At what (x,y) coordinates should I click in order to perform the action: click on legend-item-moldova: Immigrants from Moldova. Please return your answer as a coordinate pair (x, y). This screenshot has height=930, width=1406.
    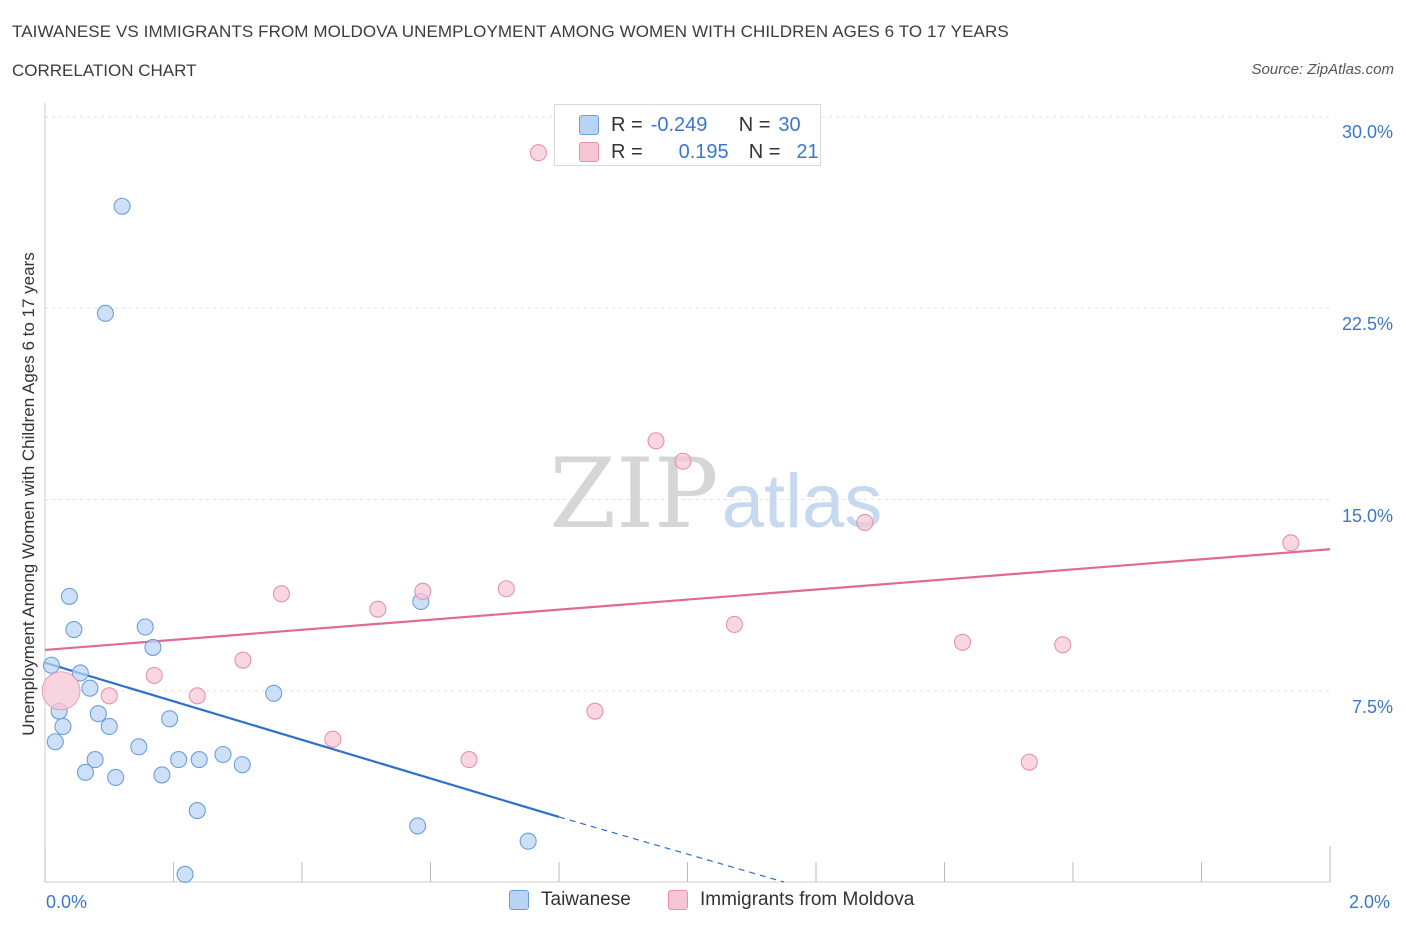
    Looking at the image, I should click on (791, 900).